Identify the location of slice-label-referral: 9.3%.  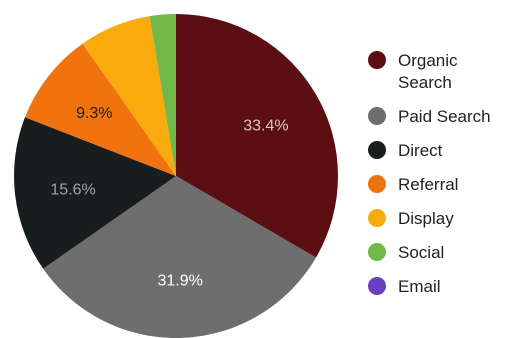
(94, 113).